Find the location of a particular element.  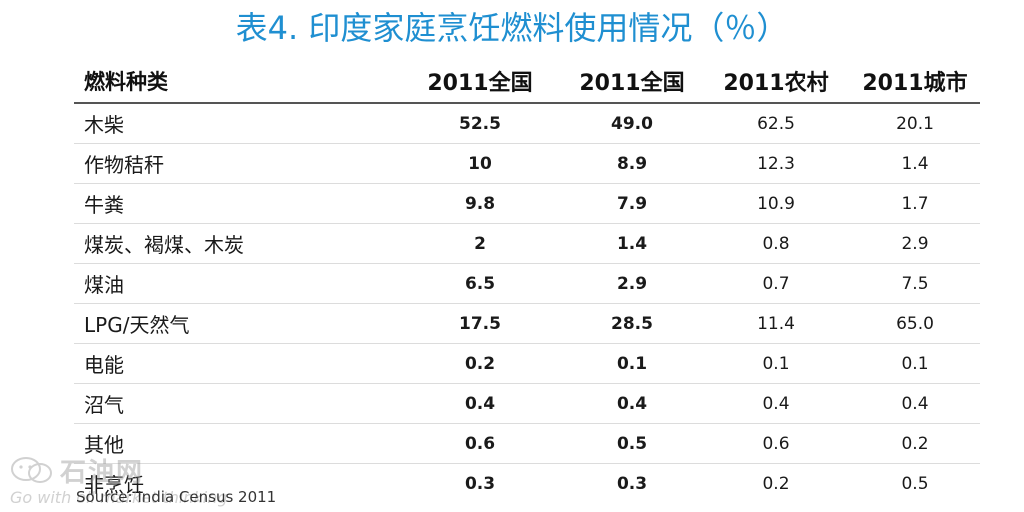

value-cell: 62.5 is located at coordinates (776, 123).